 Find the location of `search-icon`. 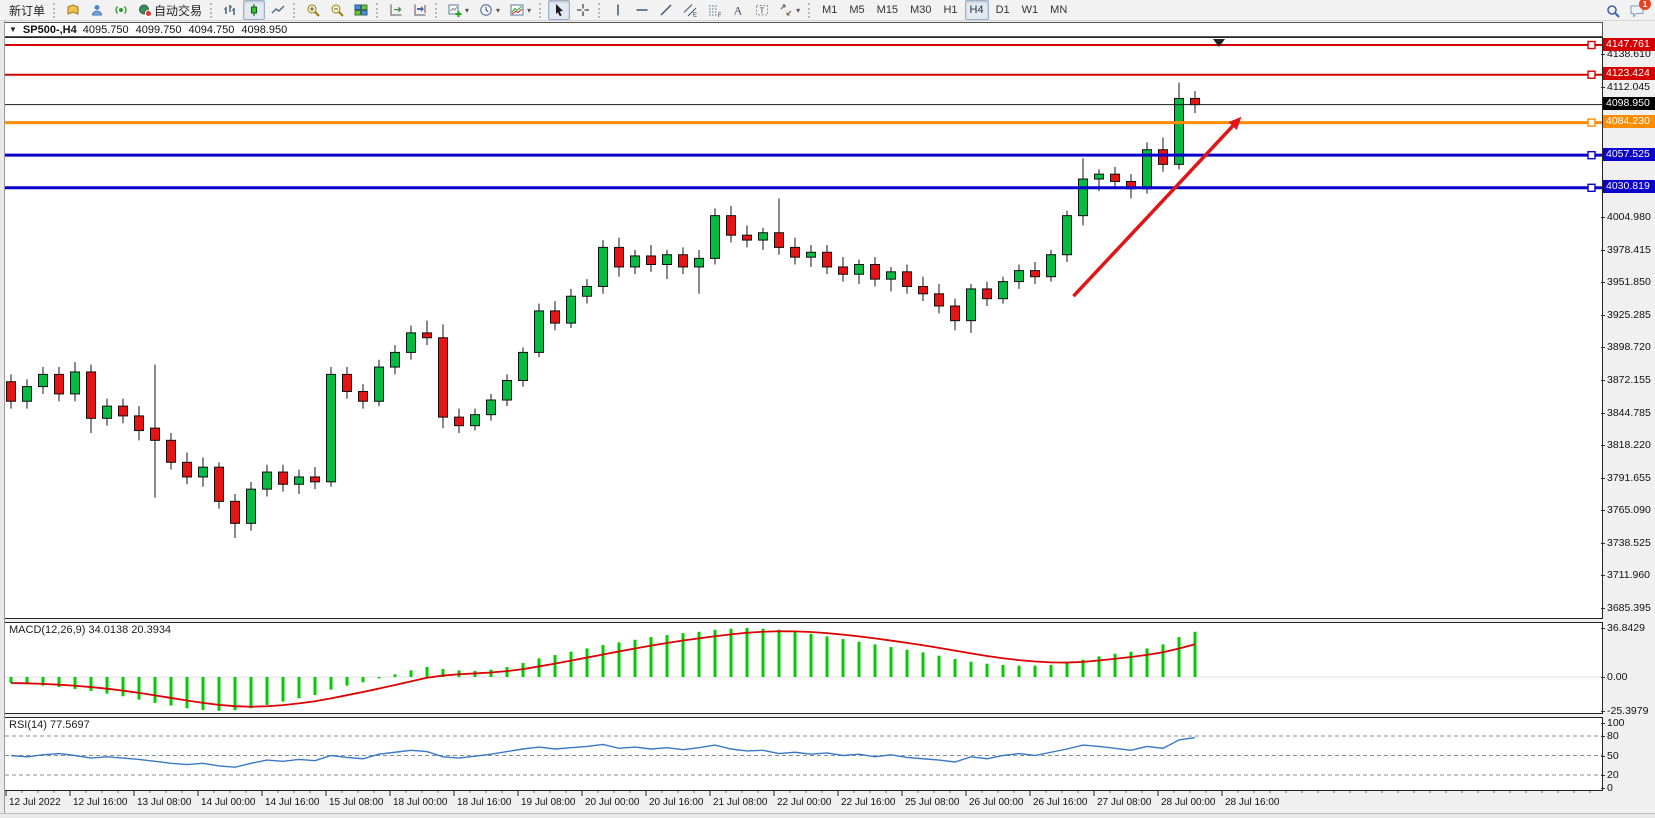

search-icon is located at coordinates (1613, 11).